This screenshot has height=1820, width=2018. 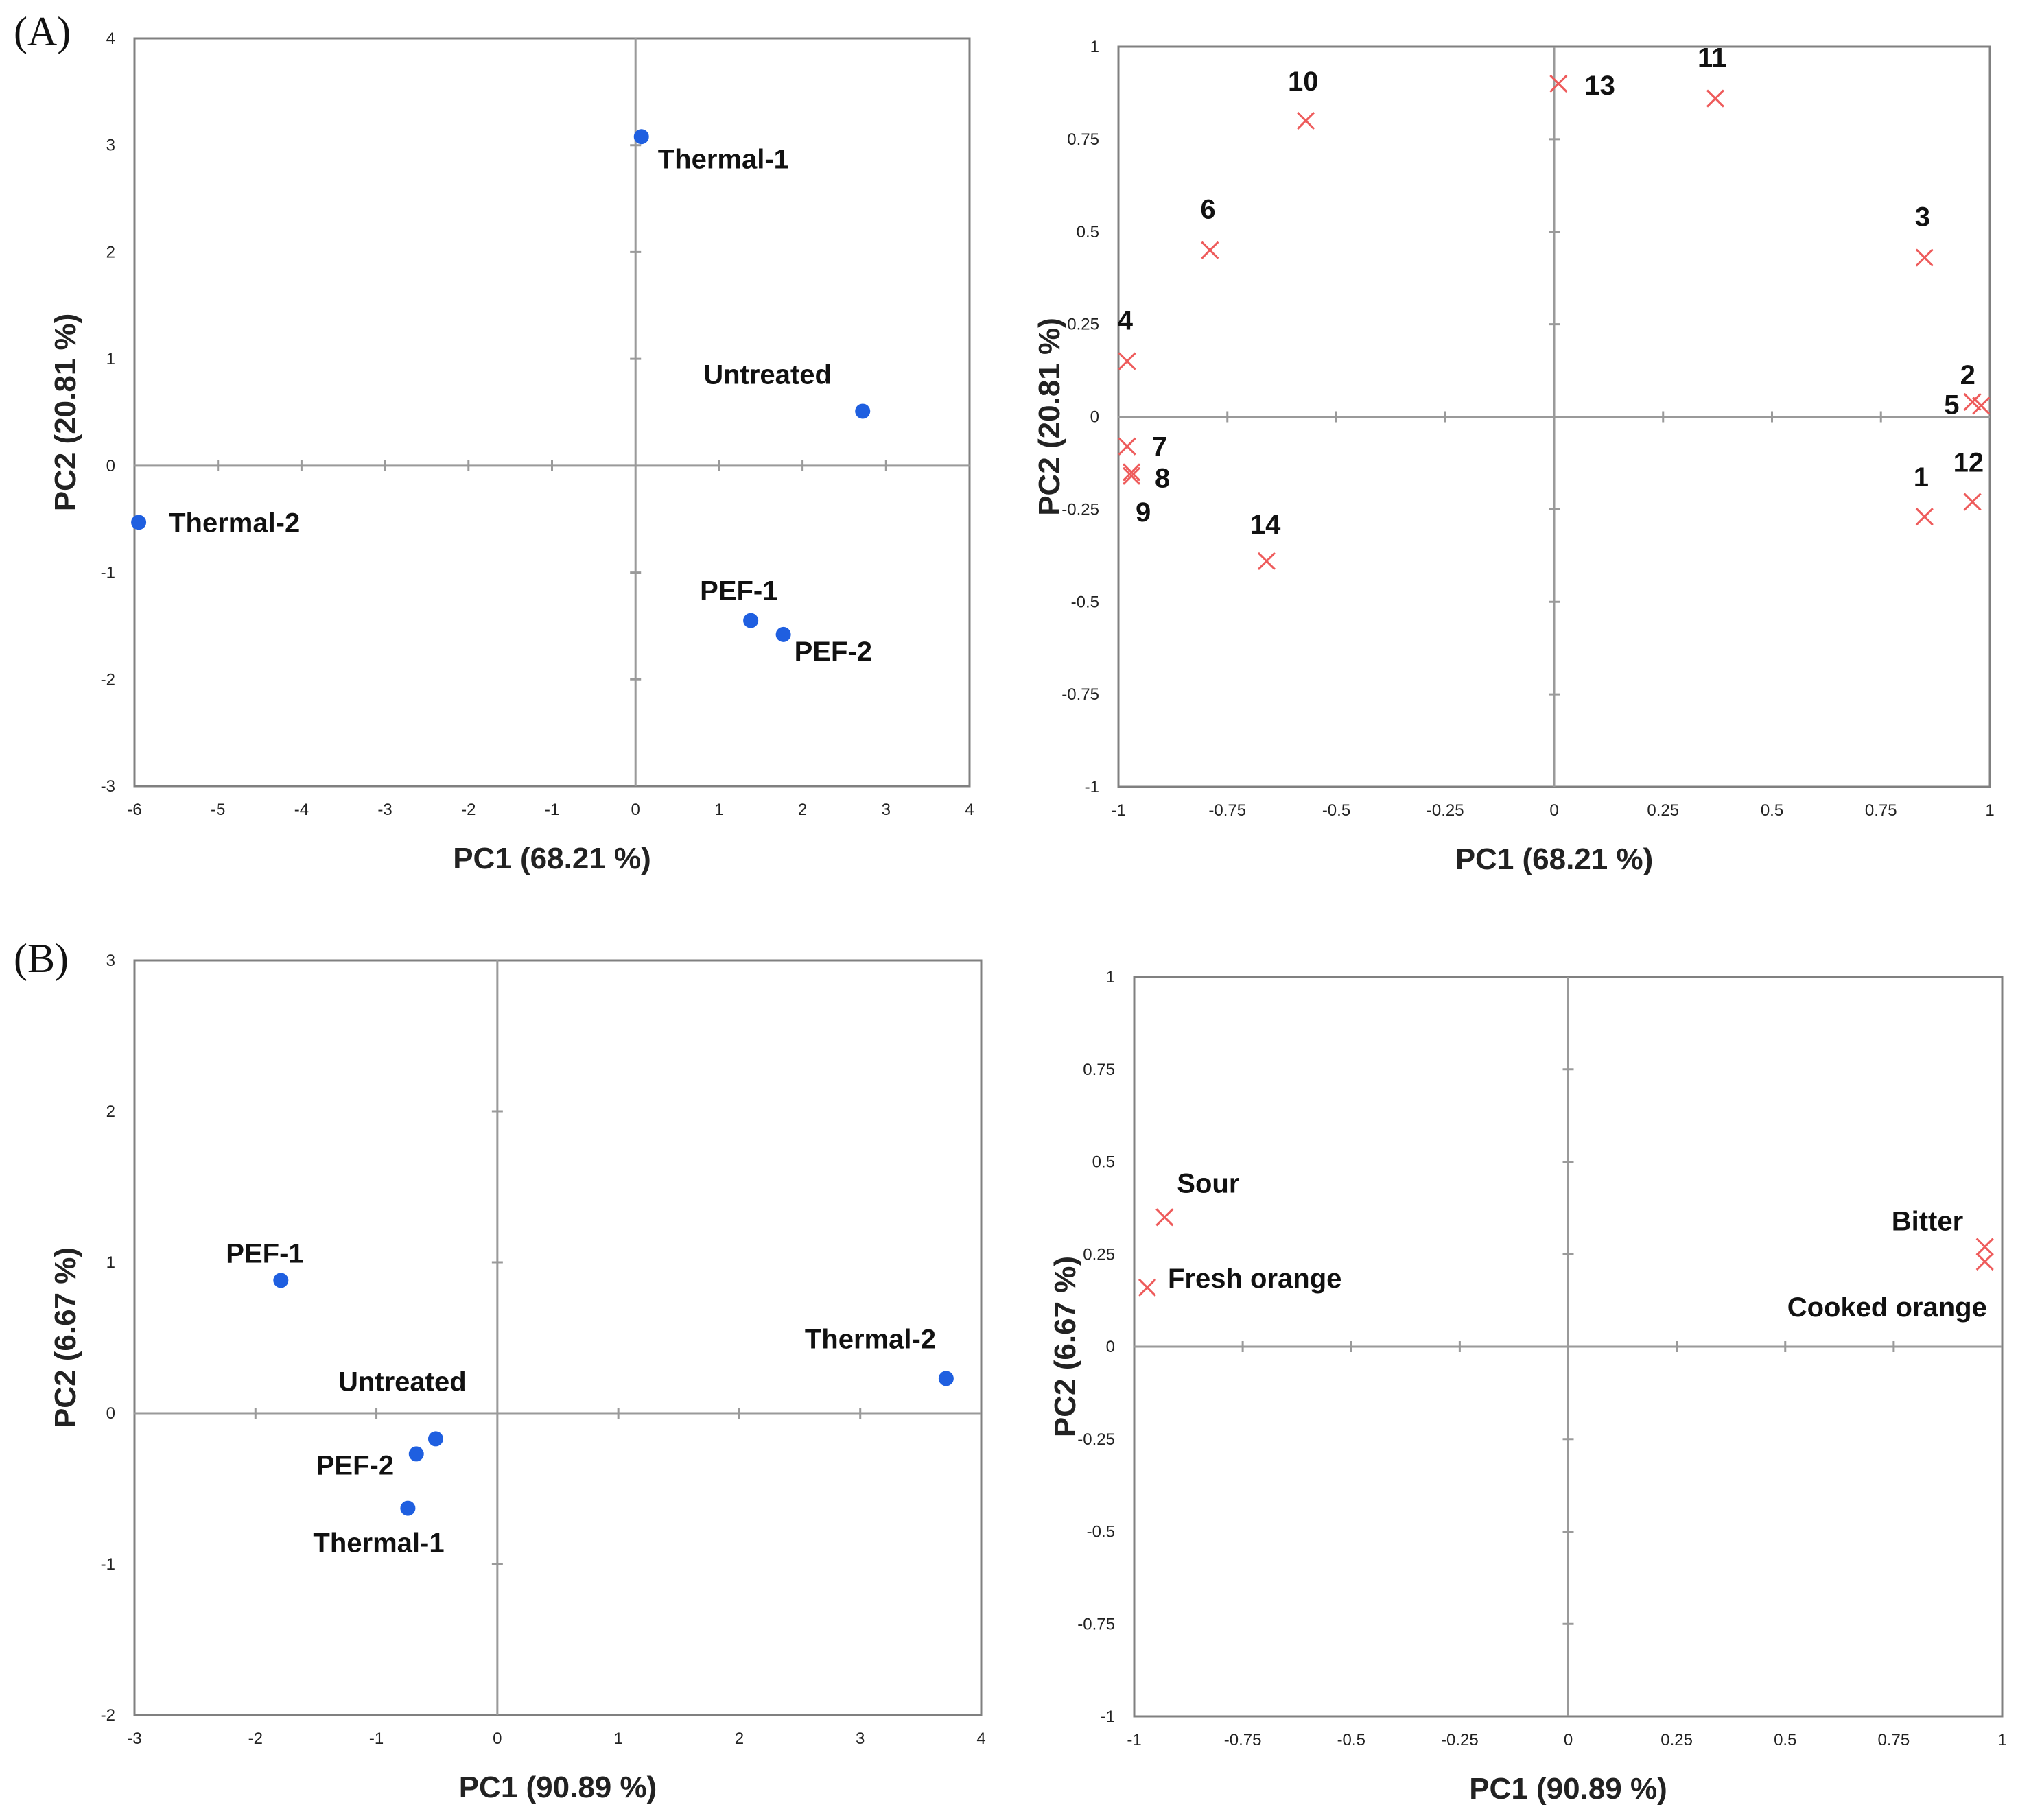 What do you see at coordinates (1049, 417) in the screenshot?
I see `y-axis-title: PC2 (20.81 %)` at bounding box center [1049, 417].